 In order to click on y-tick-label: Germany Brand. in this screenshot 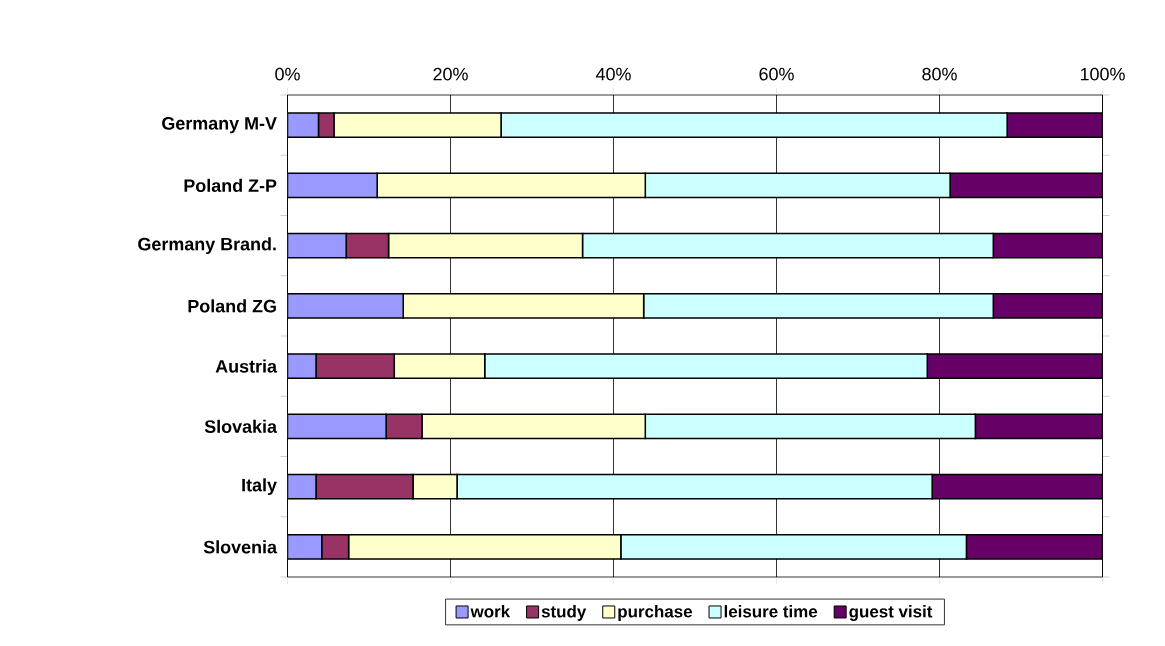, I will do `click(207, 245)`.